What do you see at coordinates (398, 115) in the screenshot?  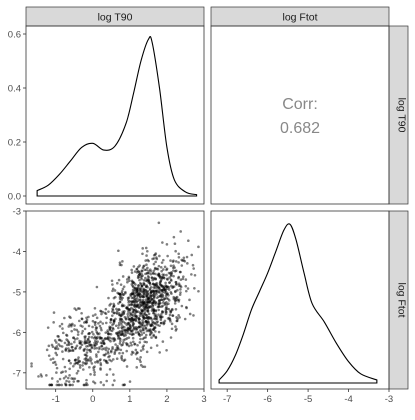 I see `right-strip-top: log T90` at bounding box center [398, 115].